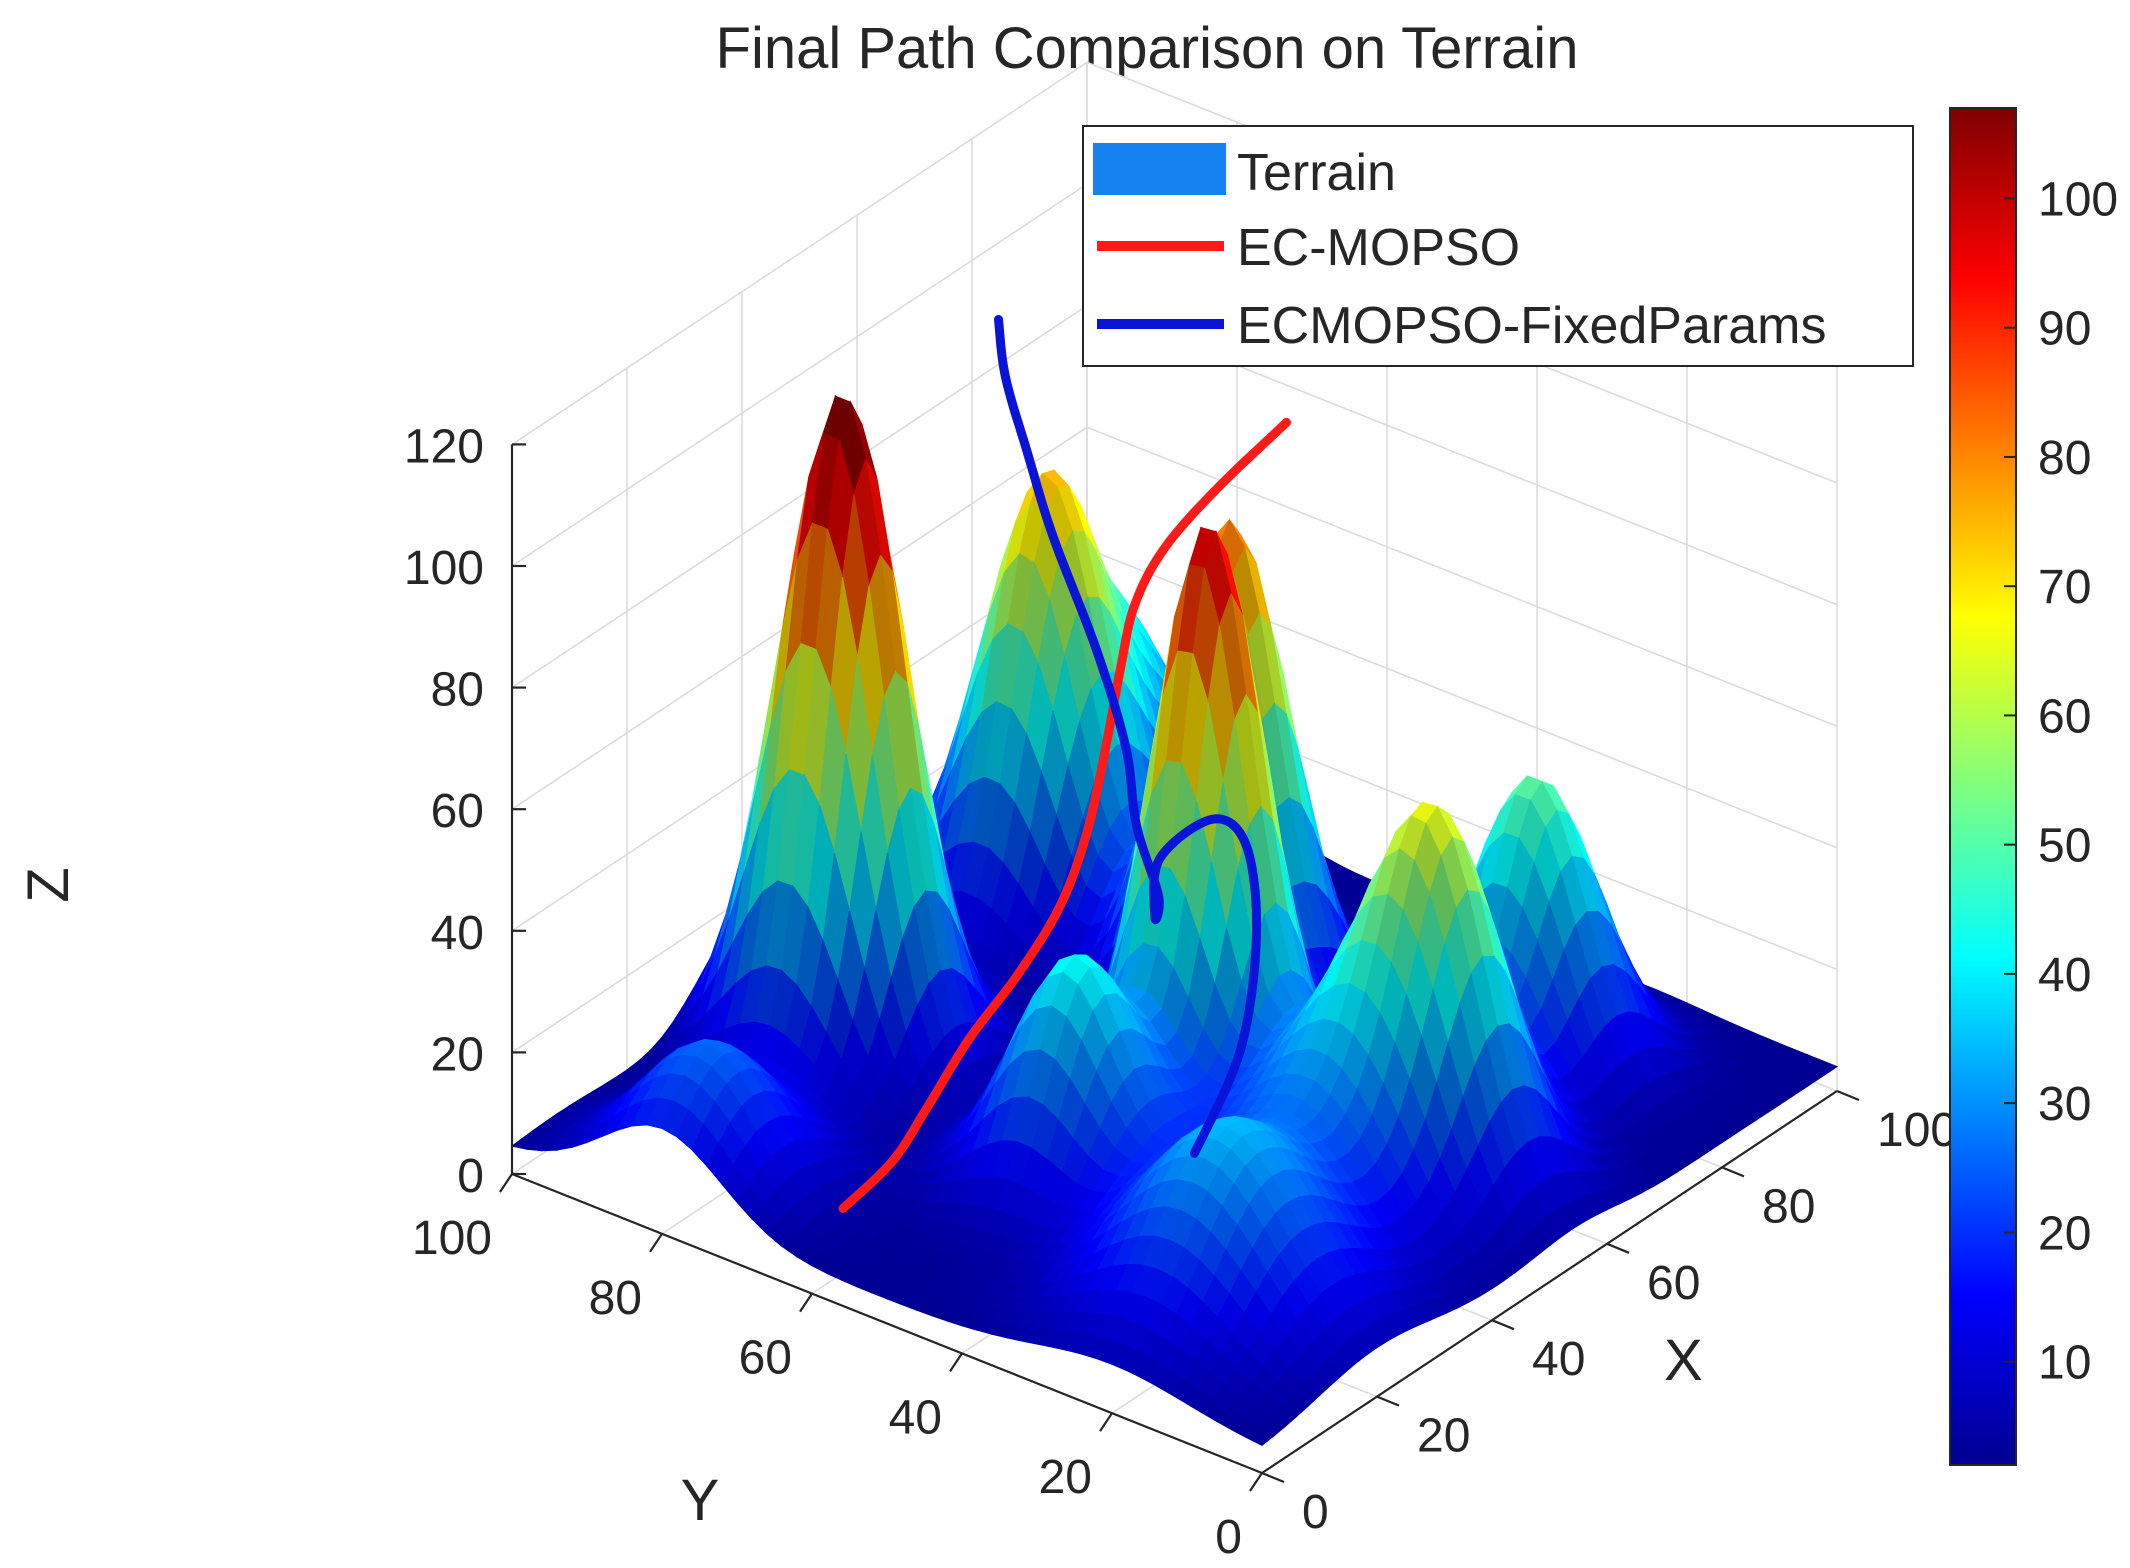  I want to click on x-axis-line, so click(1549, 1282).